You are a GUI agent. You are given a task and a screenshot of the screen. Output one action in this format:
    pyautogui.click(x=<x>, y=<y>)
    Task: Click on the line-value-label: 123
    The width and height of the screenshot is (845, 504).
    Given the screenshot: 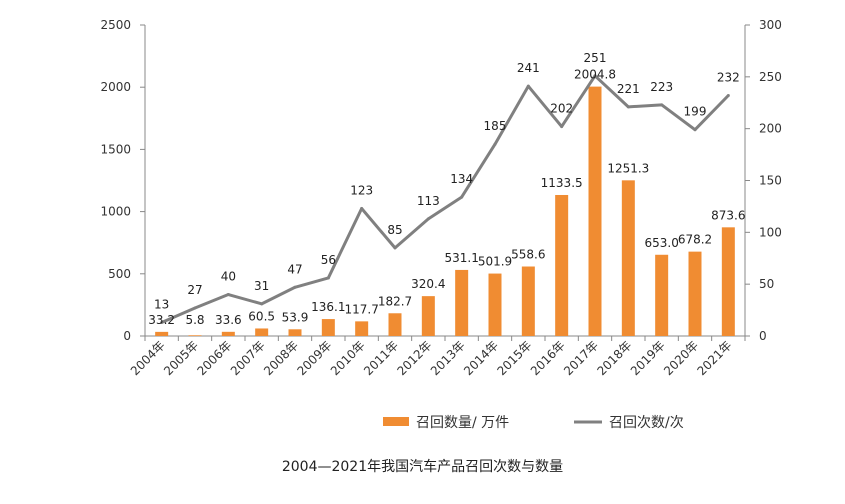 What is the action you would take?
    pyautogui.click(x=361, y=190)
    